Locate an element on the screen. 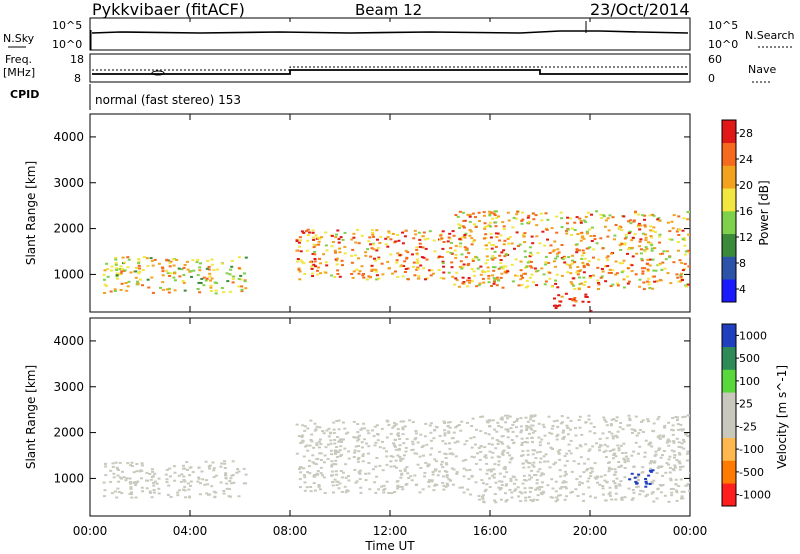 Image resolution: width=800 pixels, height=554 pixels. nave-label: Nave is located at coordinates (762, 69).